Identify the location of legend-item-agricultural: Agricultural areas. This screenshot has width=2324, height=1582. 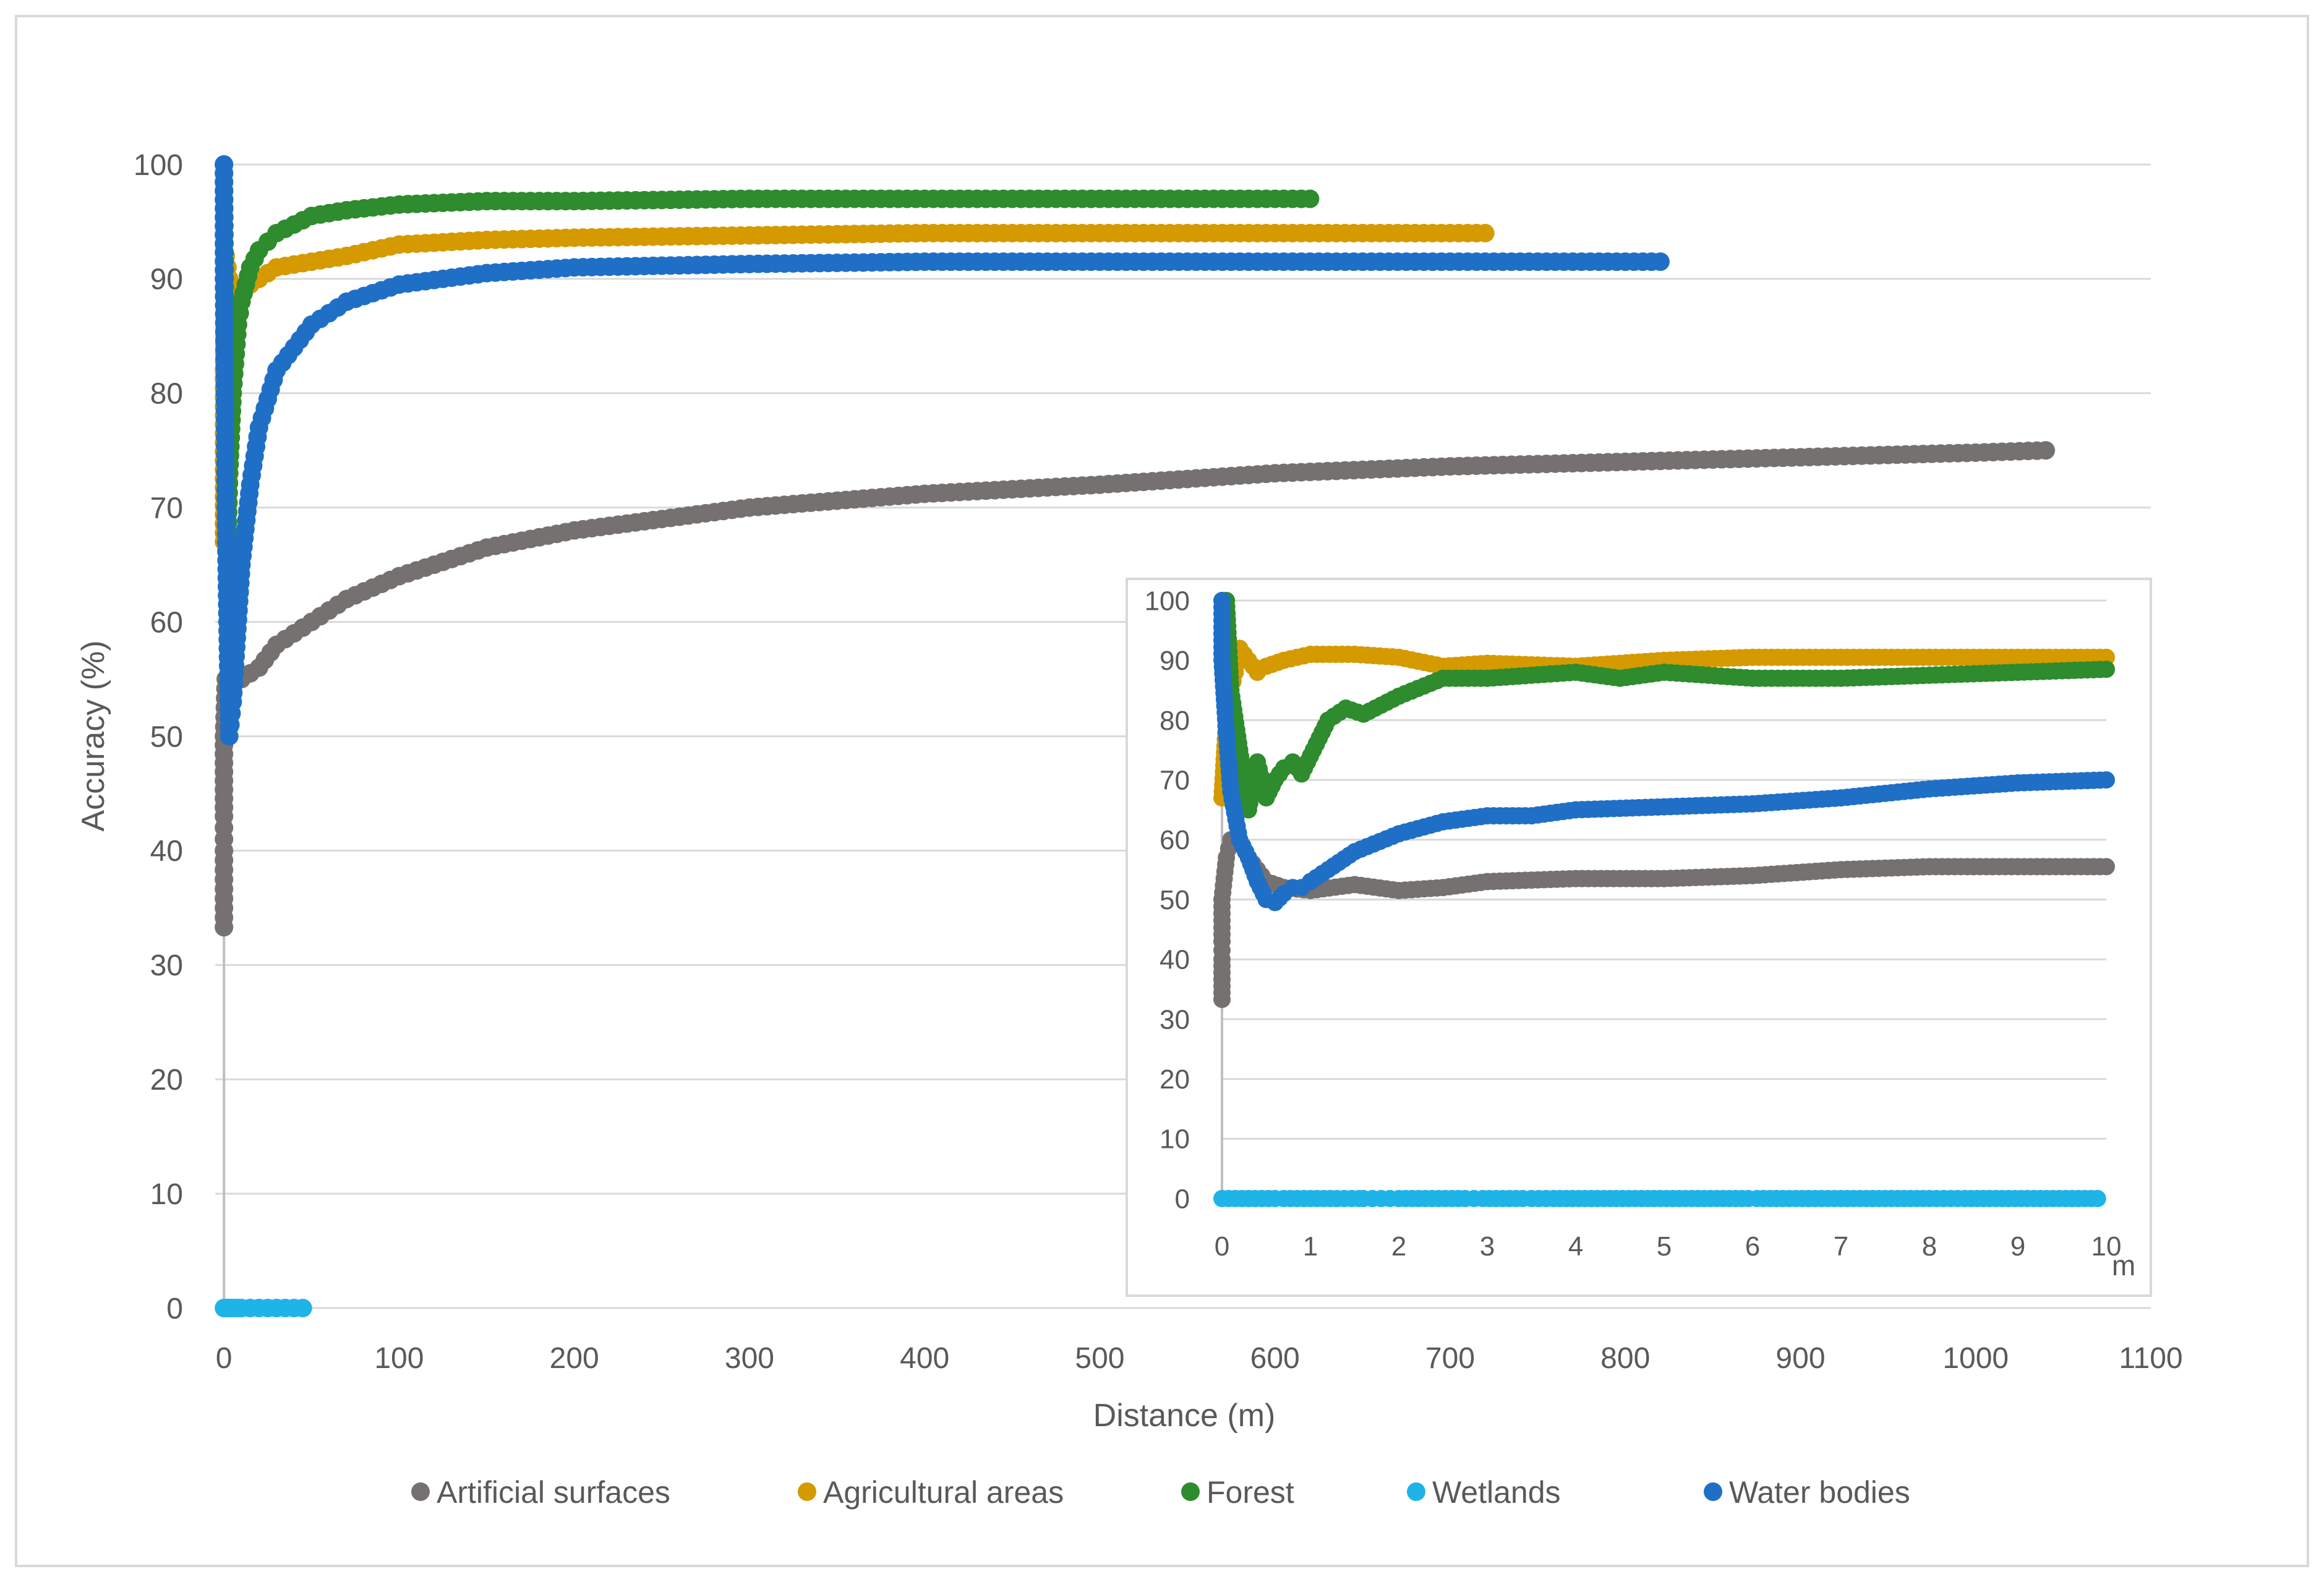
(931, 1492).